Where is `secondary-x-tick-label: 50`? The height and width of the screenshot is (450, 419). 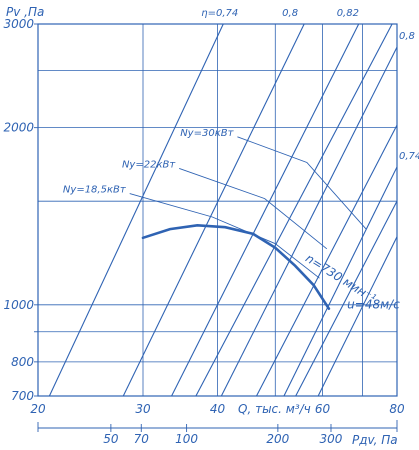 secondary-x-tick-label: 50 is located at coordinates (111, 439).